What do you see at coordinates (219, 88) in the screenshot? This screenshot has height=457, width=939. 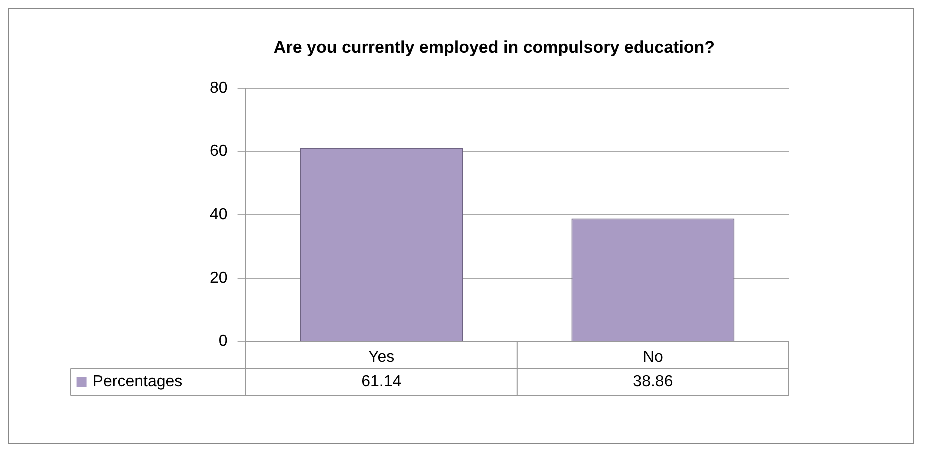 I see `y-tick-label: 80` at bounding box center [219, 88].